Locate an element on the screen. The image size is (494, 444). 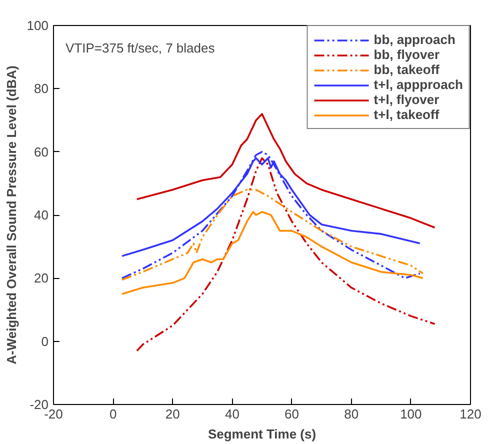
x-tick-label: 120 is located at coordinates (471, 414).